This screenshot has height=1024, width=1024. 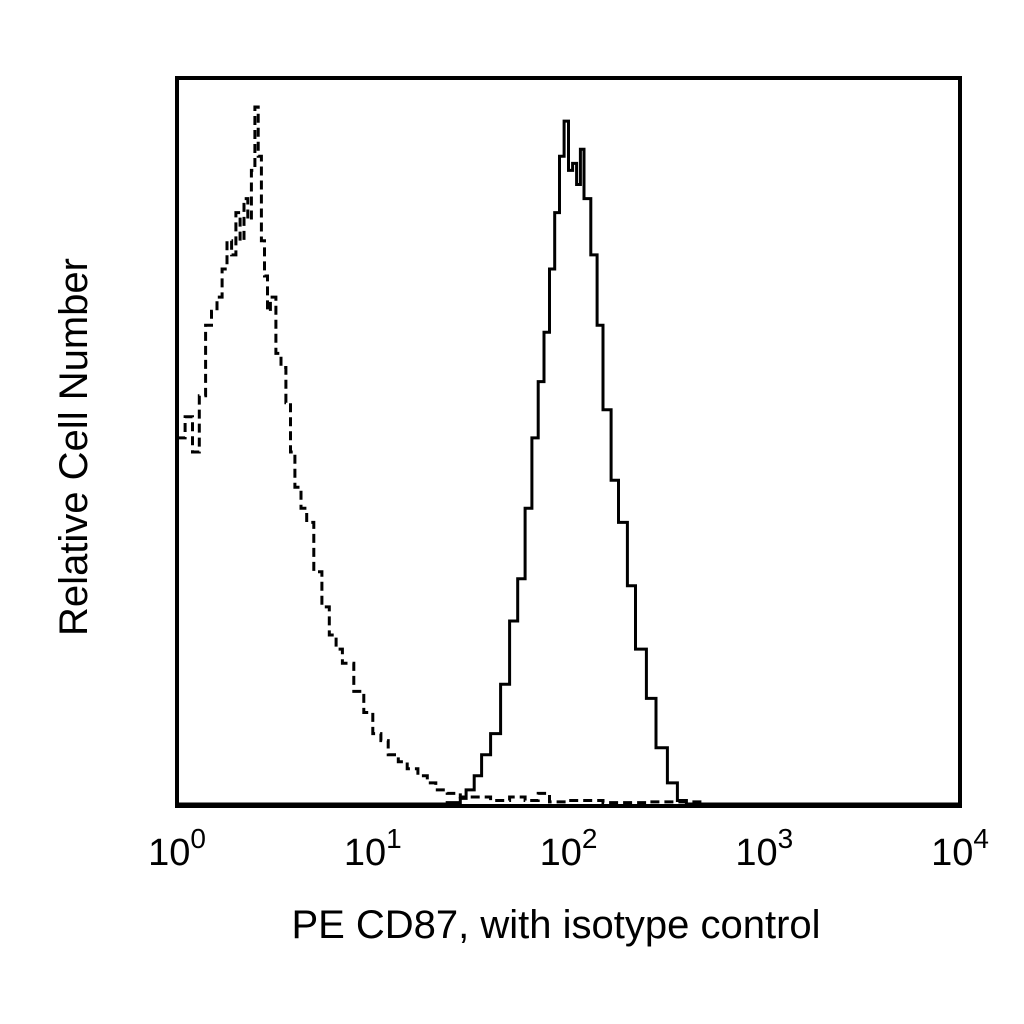 I want to click on x-tick-label: 10³, so click(x=764, y=848).